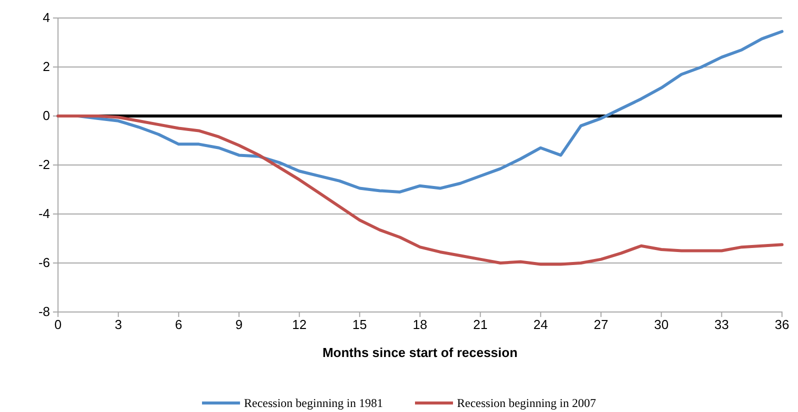  Describe the element at coordinates (420, 324) in the screenshot. I see `x-tick-label: 18` at that location.